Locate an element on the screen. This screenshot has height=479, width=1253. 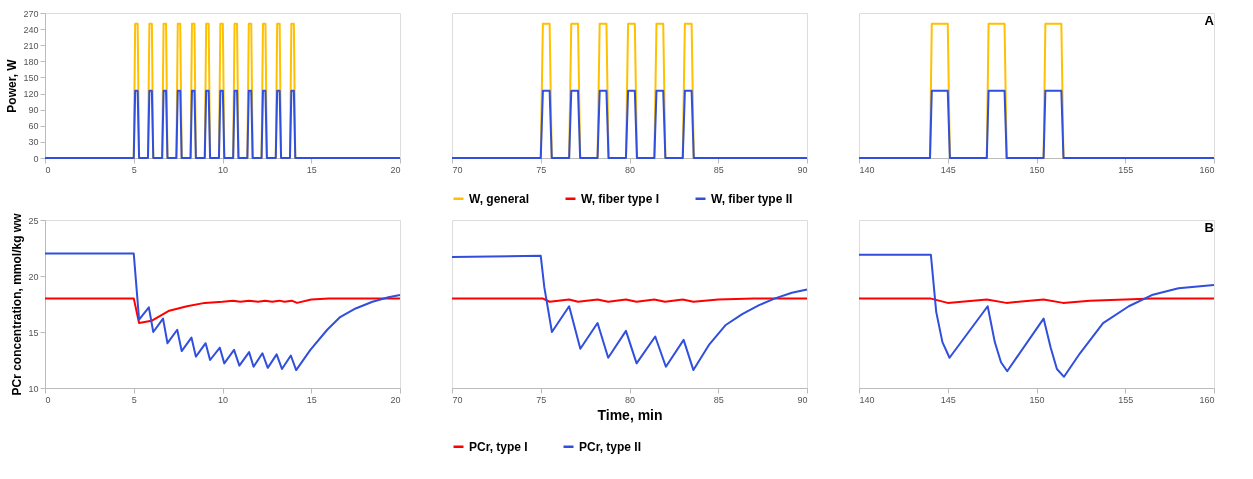
y-tick-label: 210 is located at coordinates (31, 45).